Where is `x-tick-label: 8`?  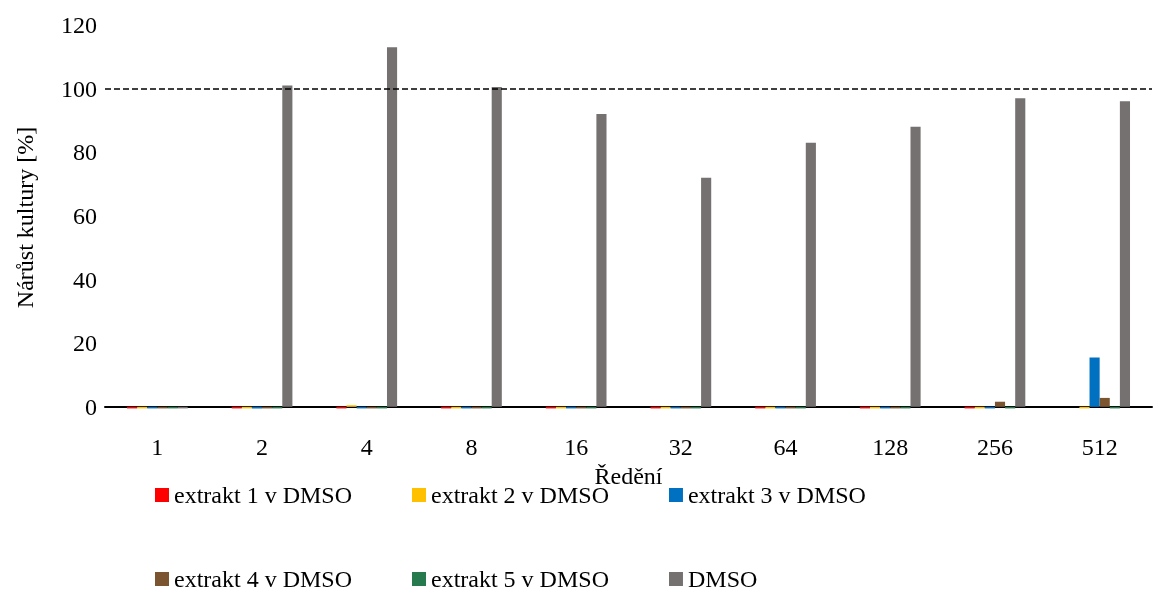
x-tick-label: 8 is located at coordinates (471, 447).